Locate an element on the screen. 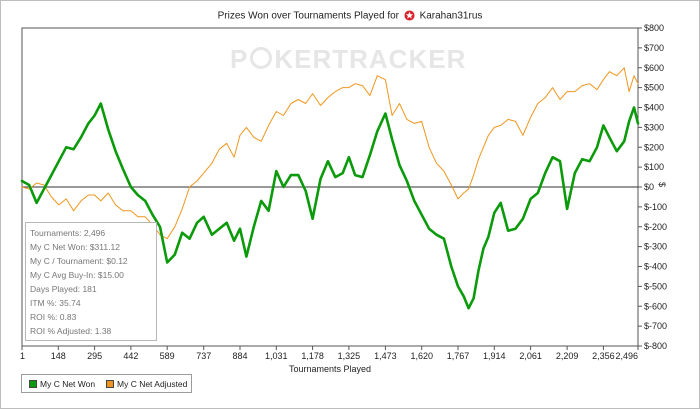 This screenshot has width=700, height=409. legend-swatch-net-adjusted is located at coordinates (110, 384).